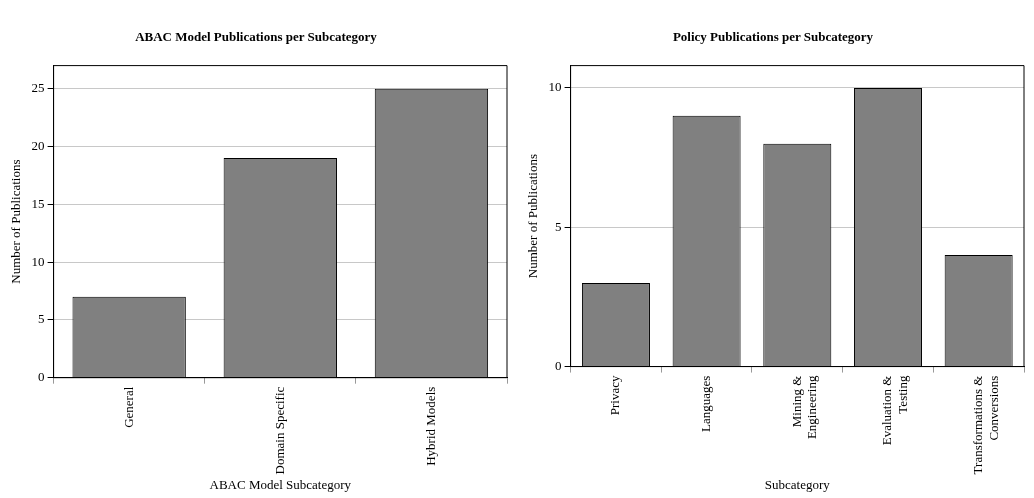  What do you see at coordinates (38, 203) in the screenshot?
I see `y-tick-label: 15` at bounding box center [38, 203].